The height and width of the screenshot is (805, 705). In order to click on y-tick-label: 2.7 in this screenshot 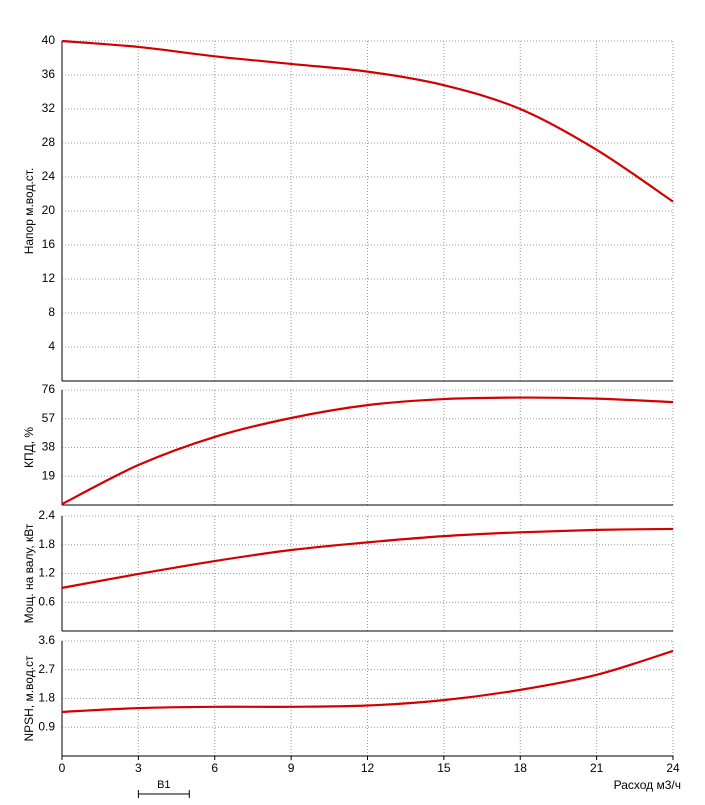, I will do `click(46, 669)`.